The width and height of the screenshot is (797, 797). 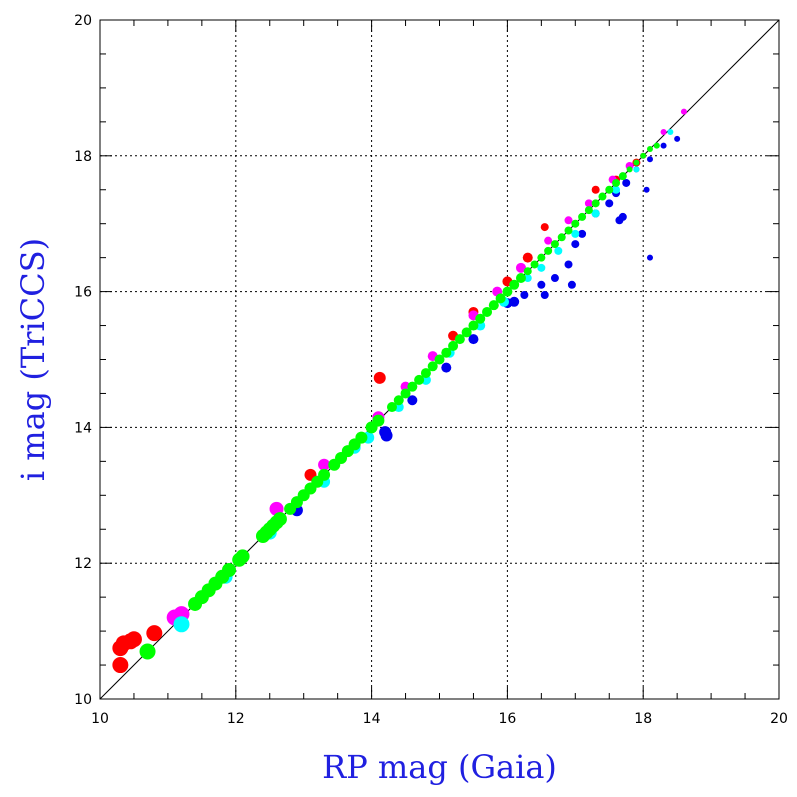 I want to click on x-tick-label: 12, so click(x=236, y=719).